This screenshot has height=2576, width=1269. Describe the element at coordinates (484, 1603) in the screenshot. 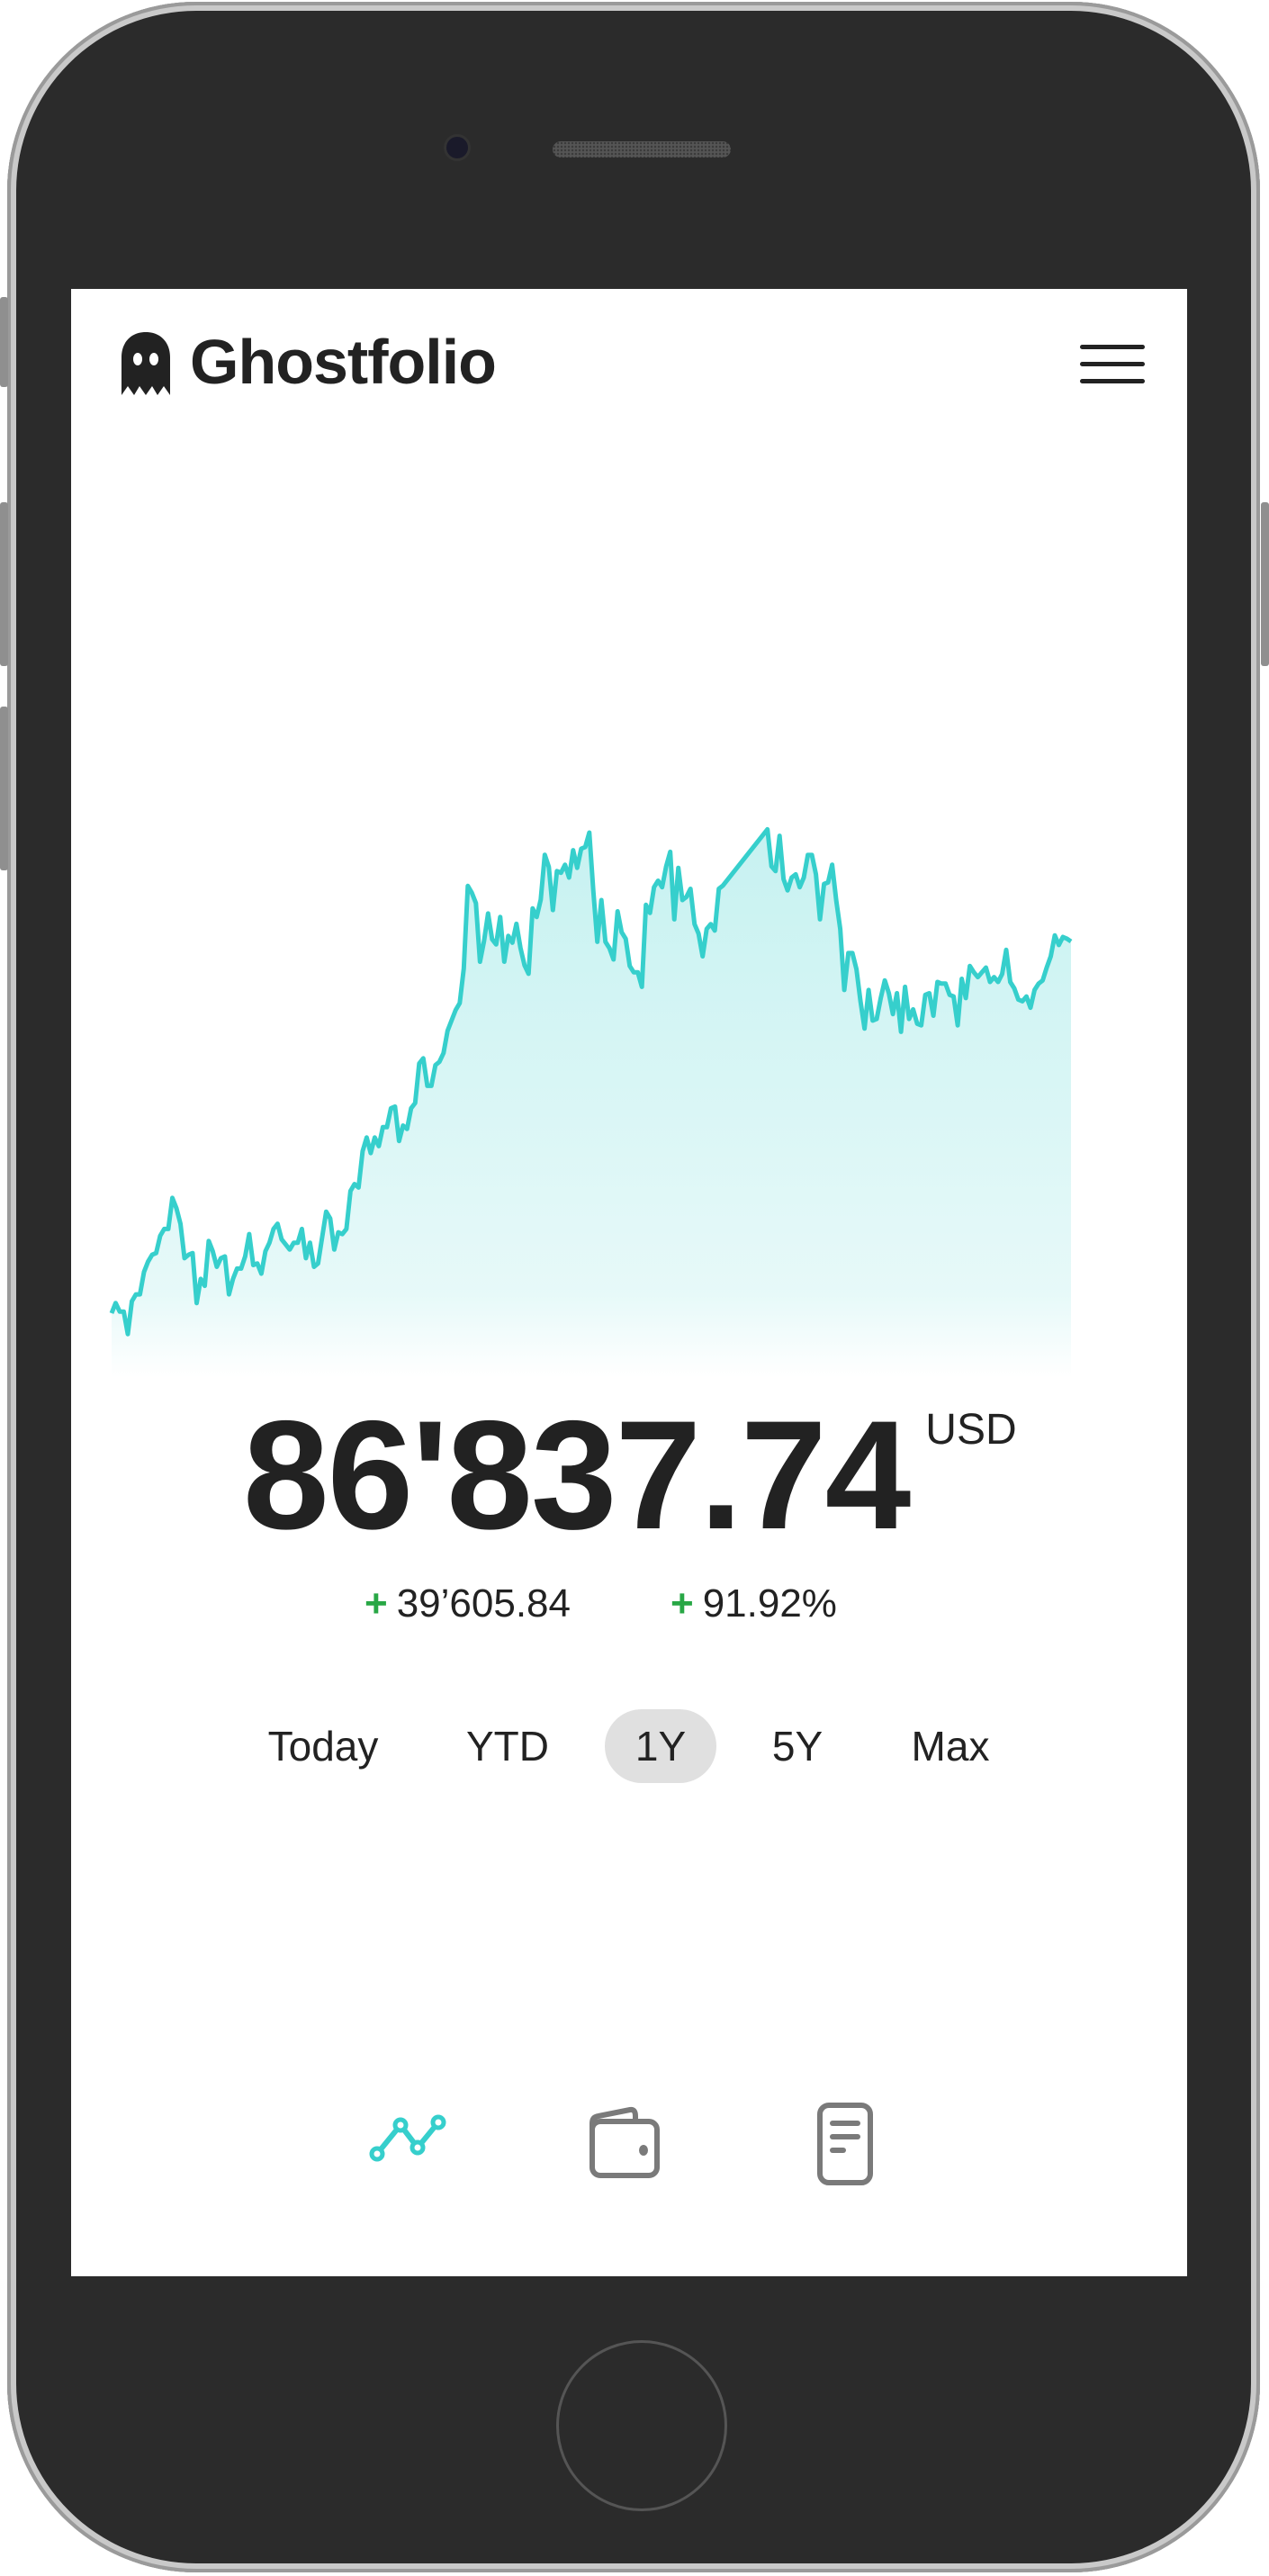

I see `absolute-change-value: 39’605.84` at that location.